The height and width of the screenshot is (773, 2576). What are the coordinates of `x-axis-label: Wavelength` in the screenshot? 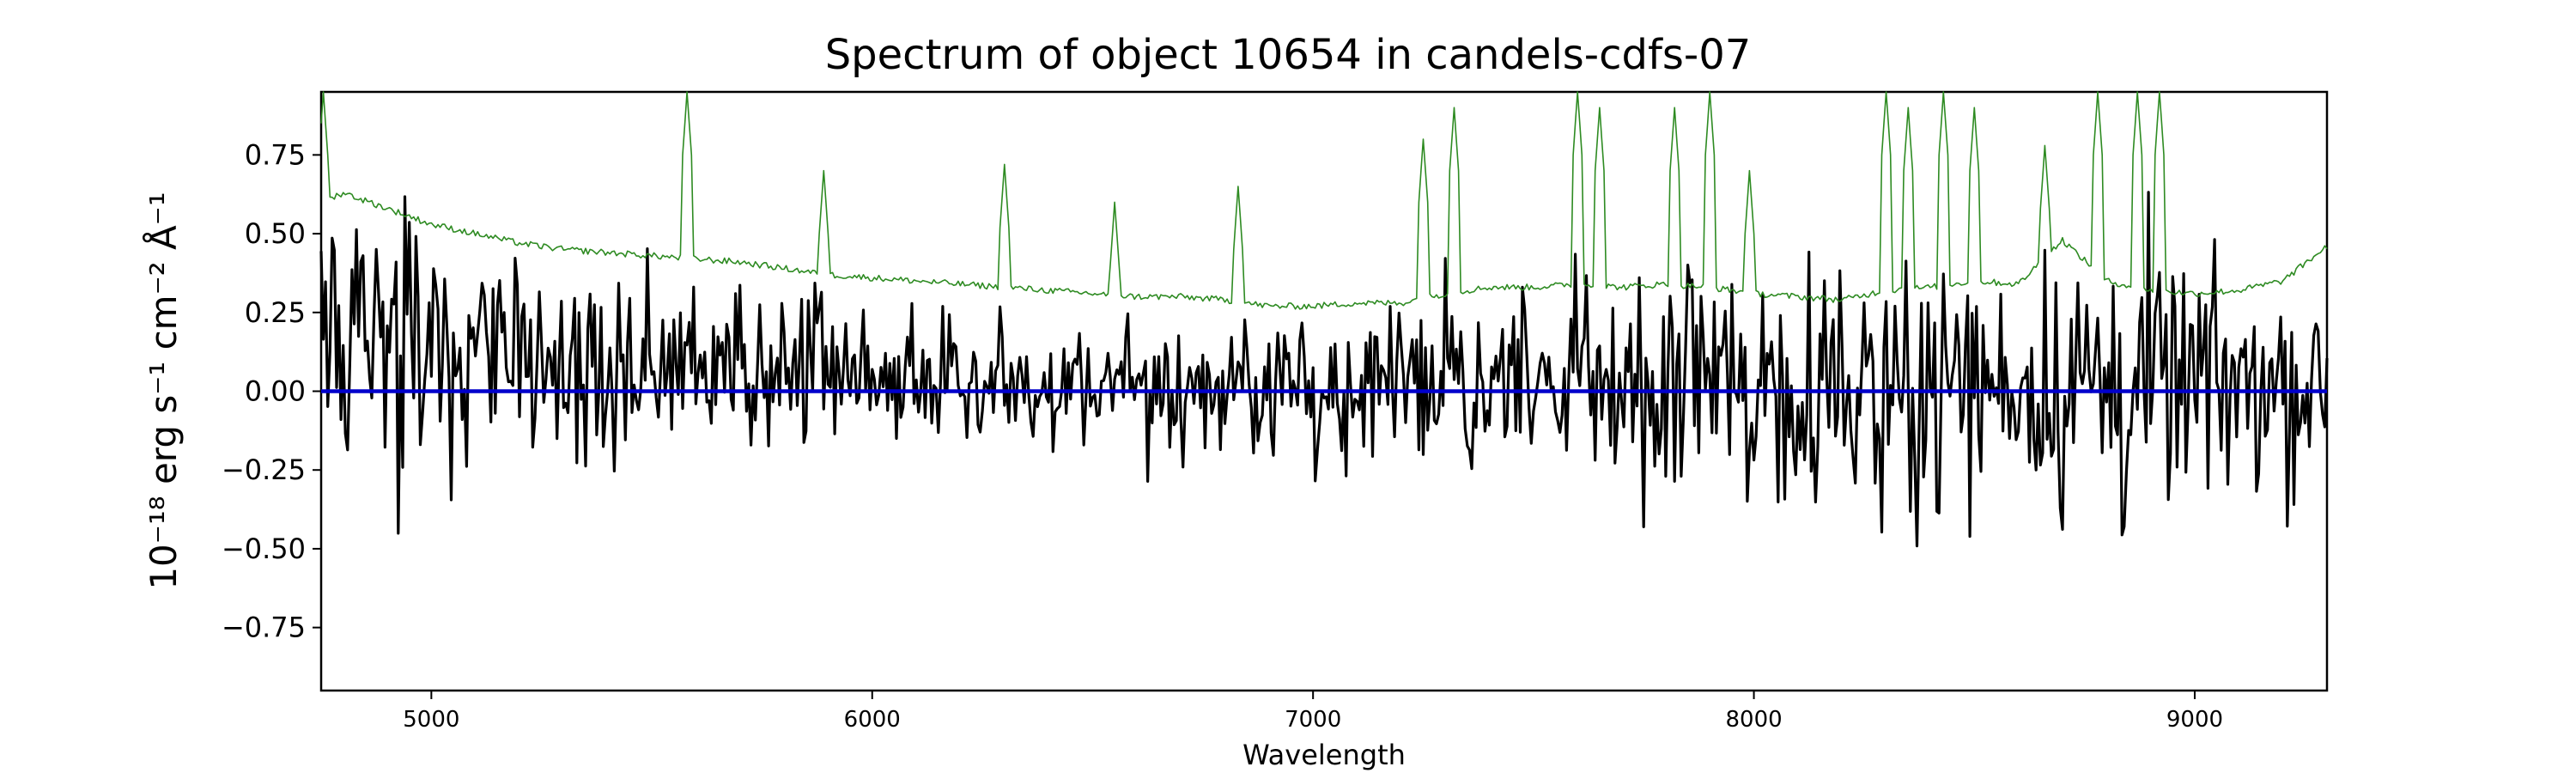 It's located at (1324, 755).